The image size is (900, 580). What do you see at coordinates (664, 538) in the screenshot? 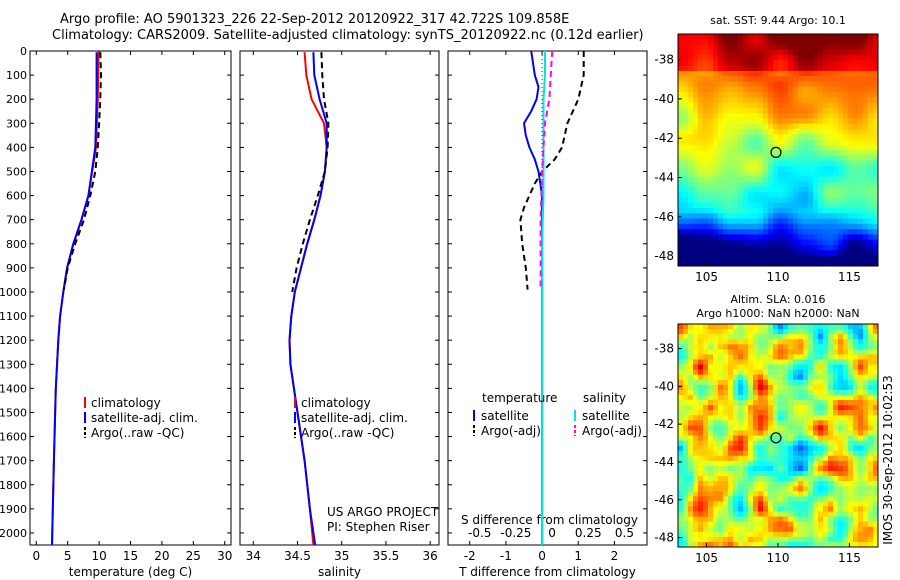
I see `map-y-tick-label: -48` at bounding box center [664, 538].